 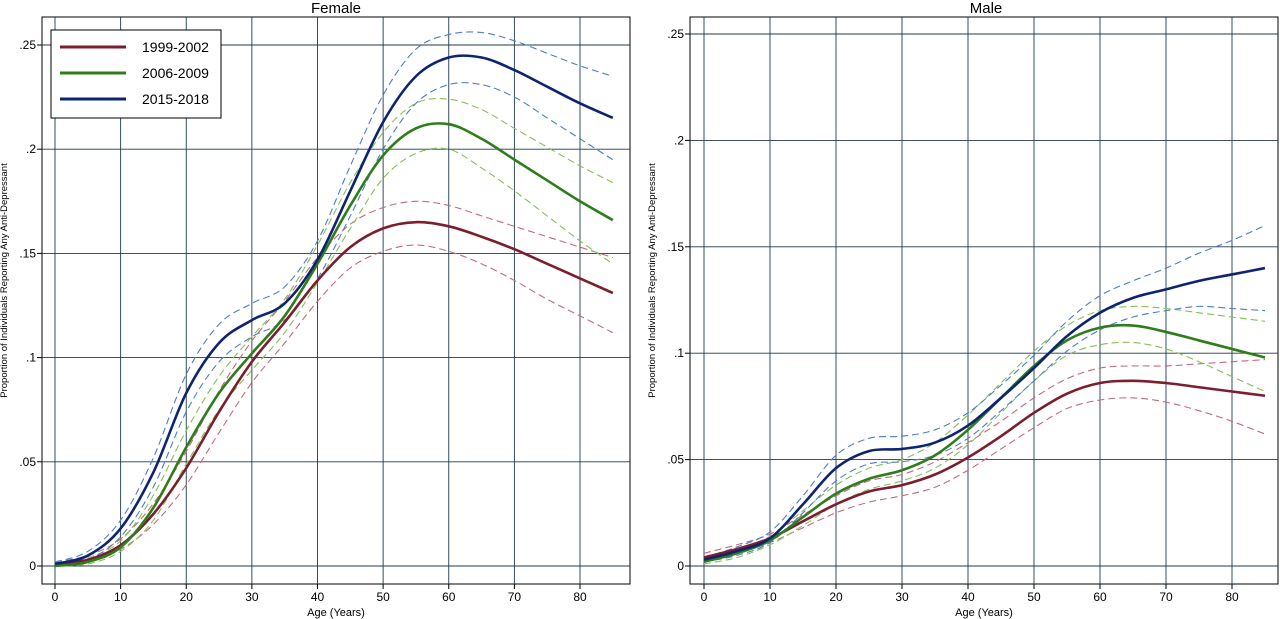 What do you see at coordinates (984, 480) in the screenshot?
I see `series-1999-2002-ci-lower` at bounding box center [984, 480].